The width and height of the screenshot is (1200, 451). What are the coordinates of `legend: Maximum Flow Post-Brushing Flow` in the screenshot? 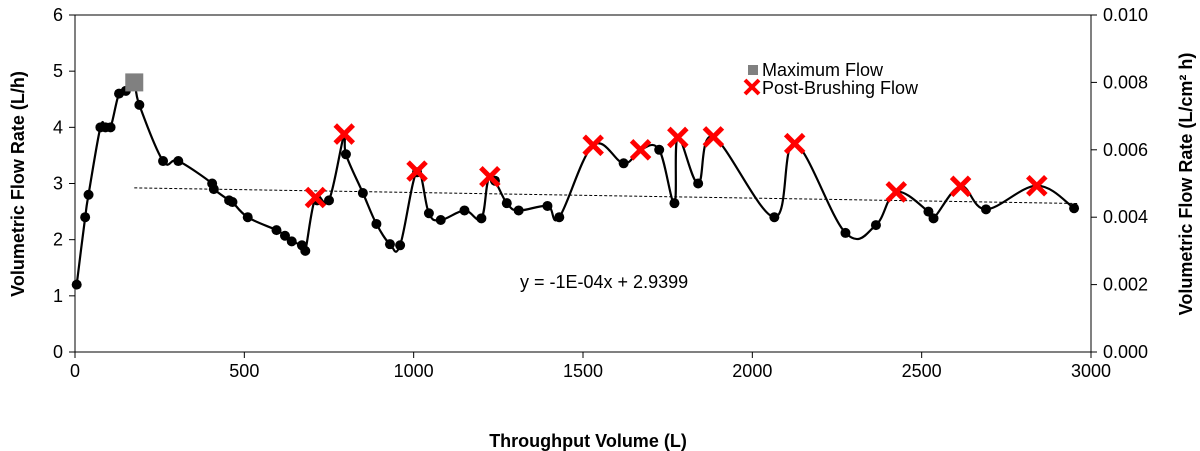 It's located at (831, 79).